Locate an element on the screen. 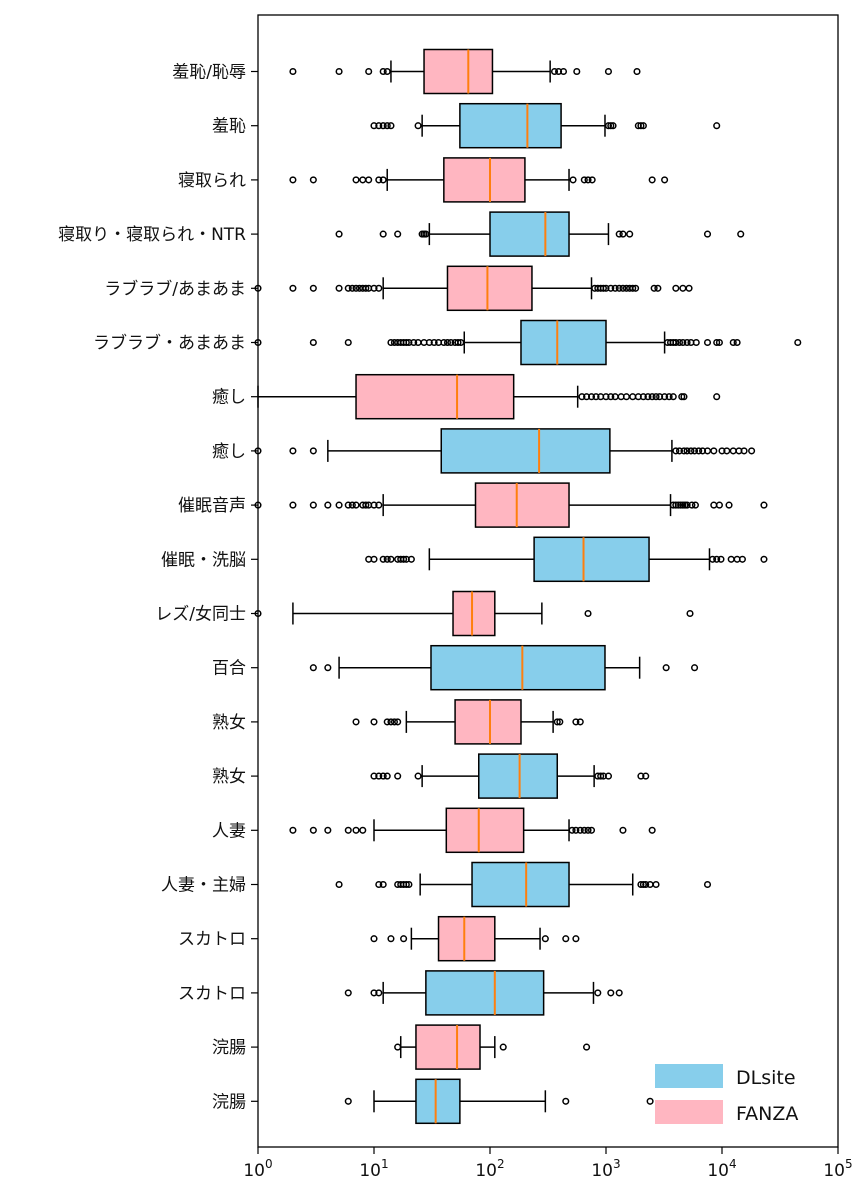  category-label: スカトロ is located at coordinates (212, 994).